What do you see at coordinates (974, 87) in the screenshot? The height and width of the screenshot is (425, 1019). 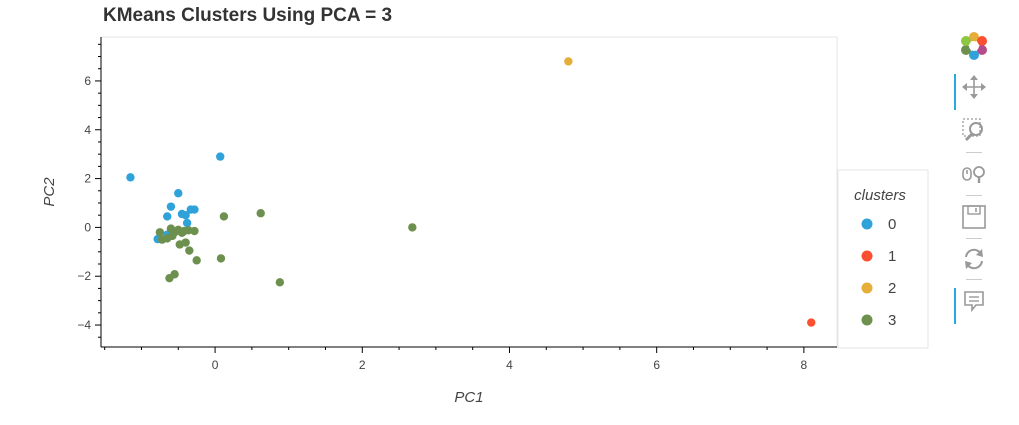 I see `pan-icon` at bounding box center [974, 87].